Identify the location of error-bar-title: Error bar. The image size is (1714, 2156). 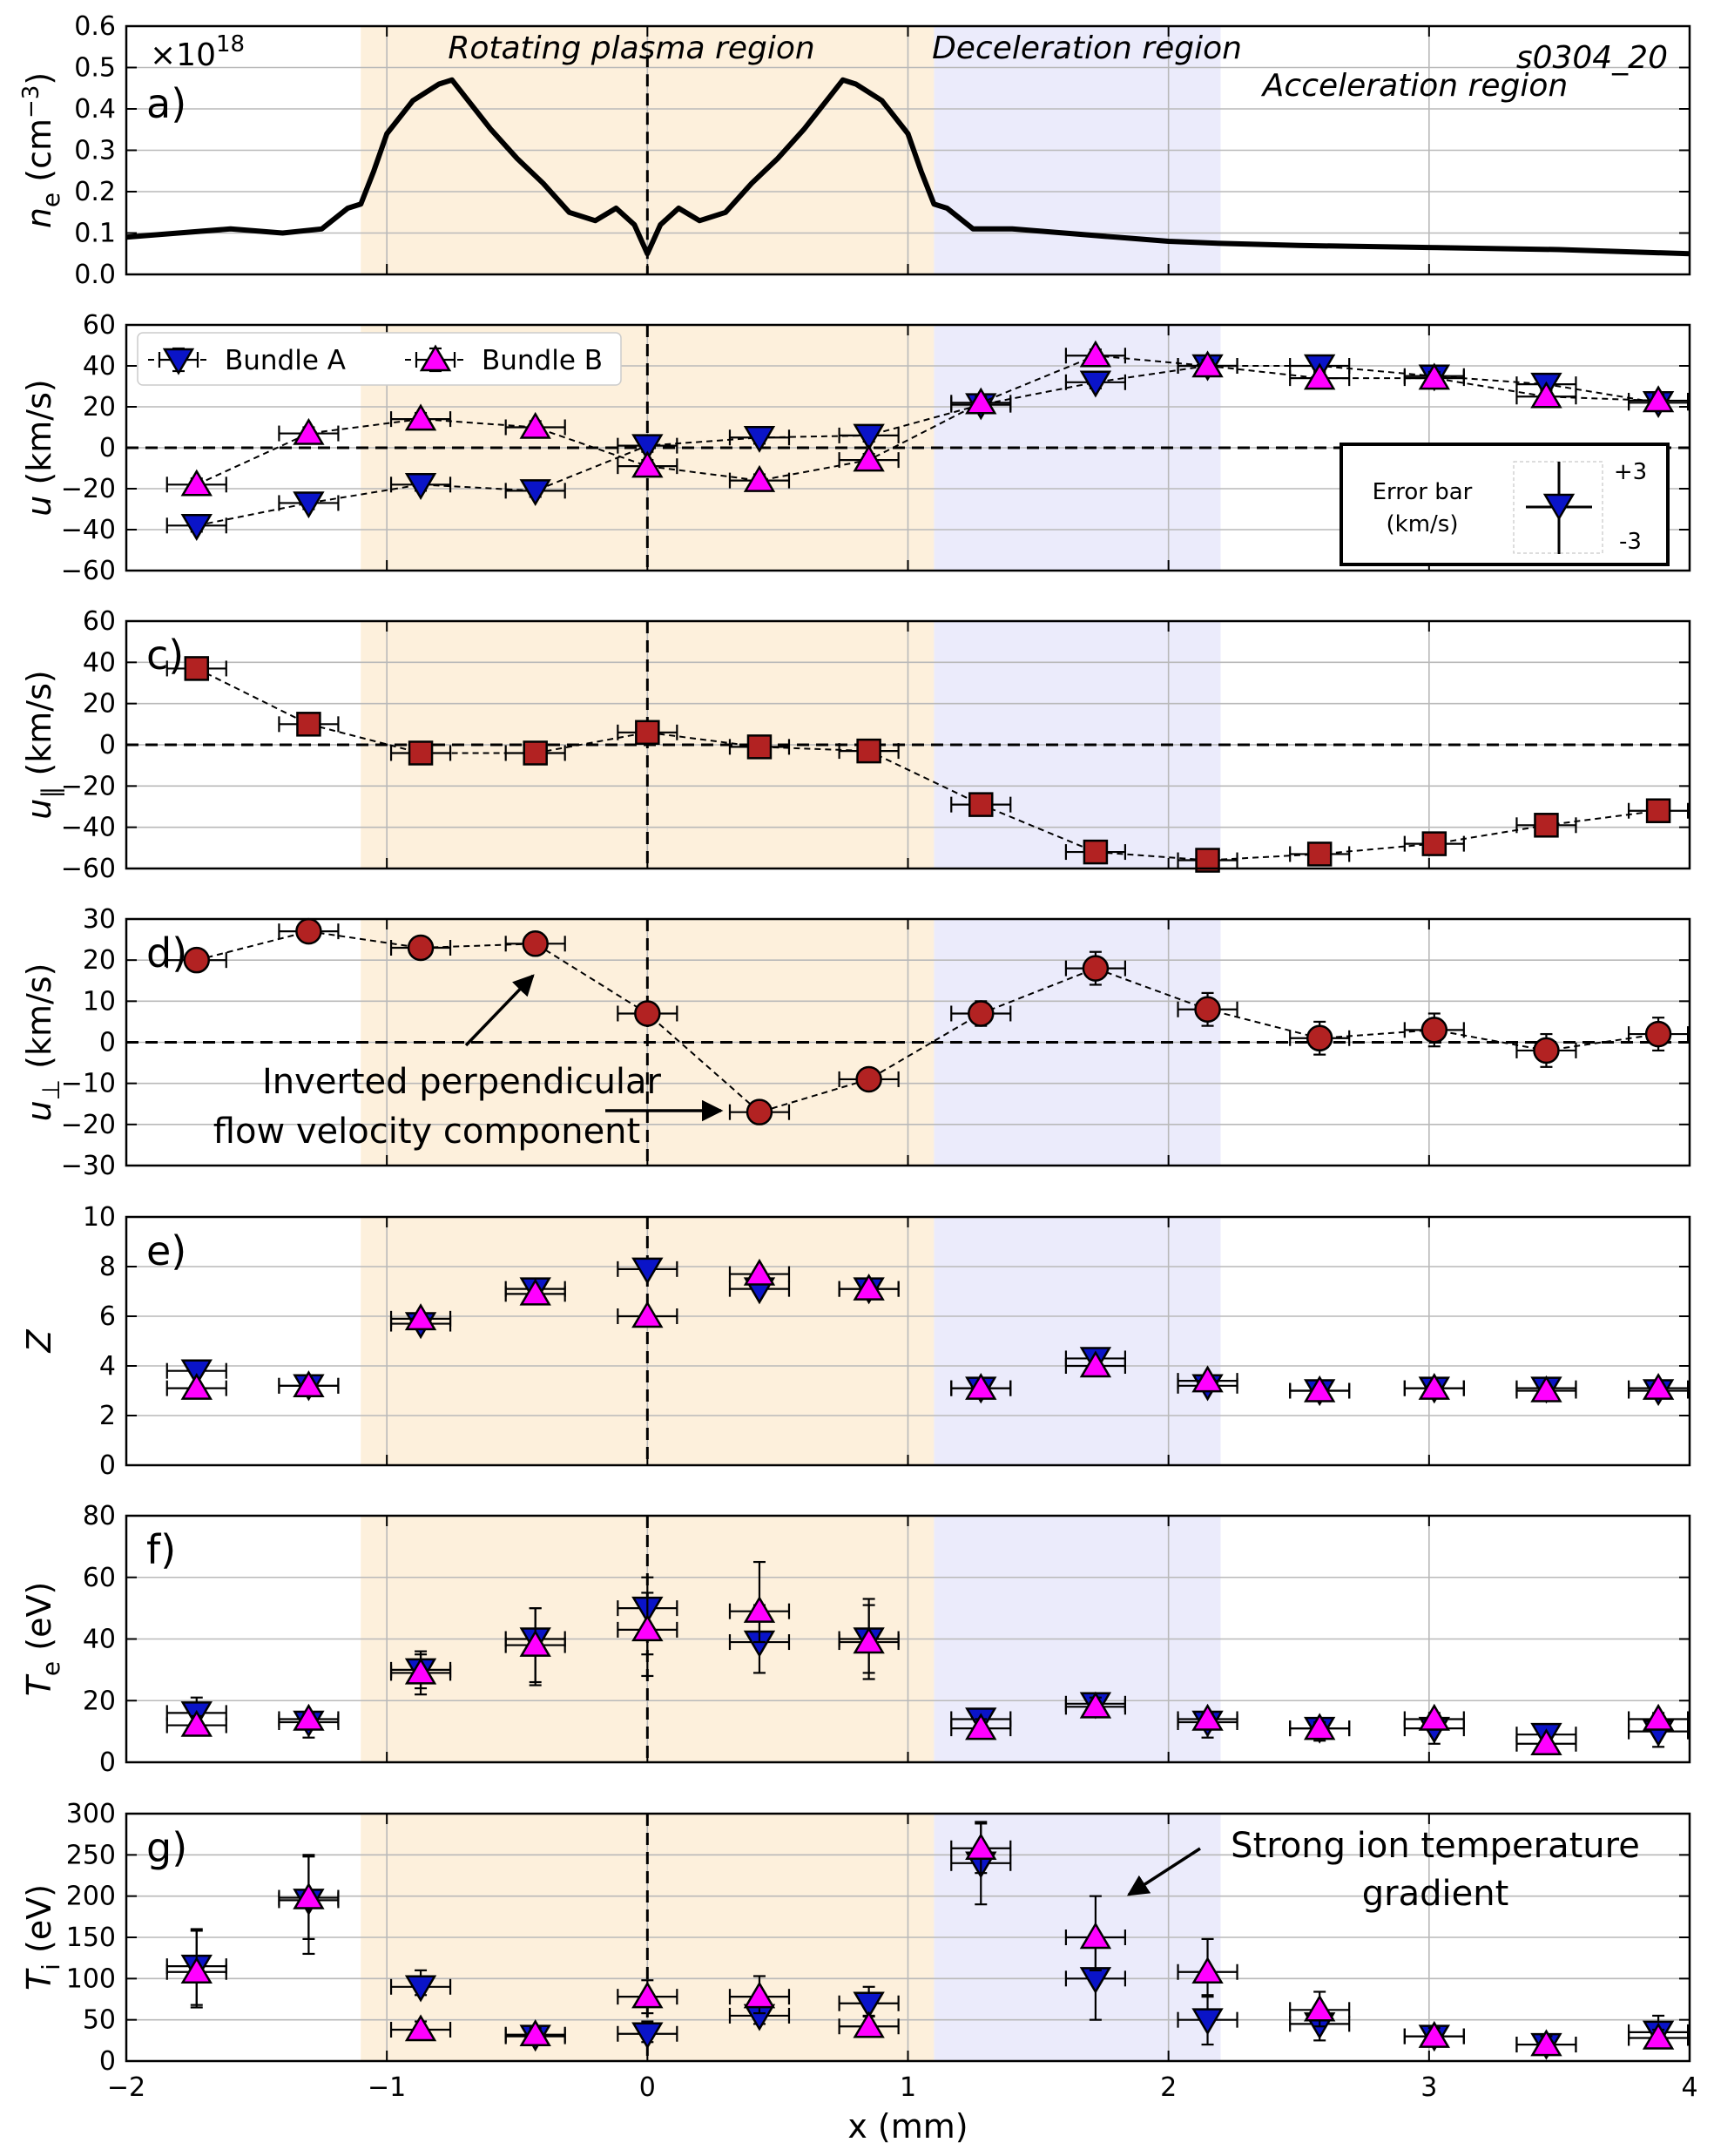
(1423, 492).